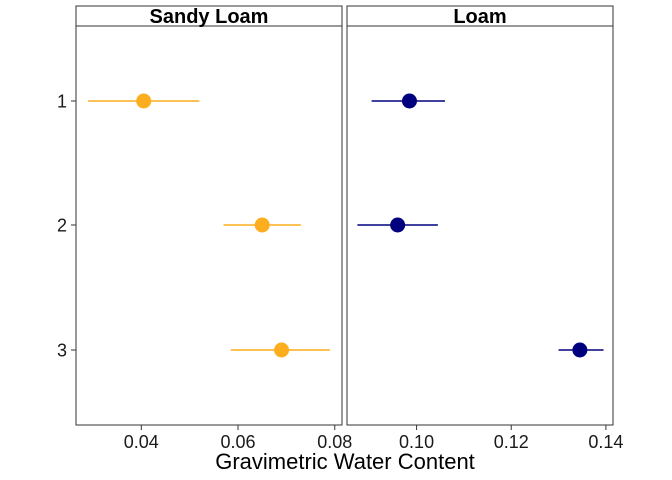  What do you see at coordinates (62, 351) in the screenshot?
I see `y-tick-label: 3` at bounding box center [62, 351].